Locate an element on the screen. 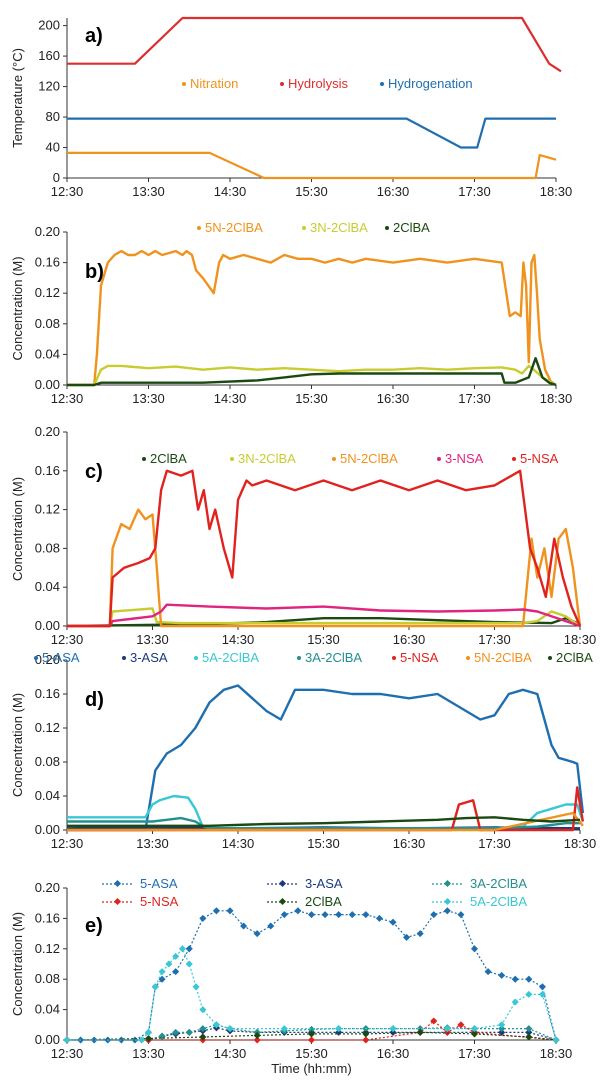 The height and width of the screenshot is (1084, 605). legend-entry: 2ClBA is located at coordinates (411, 227).